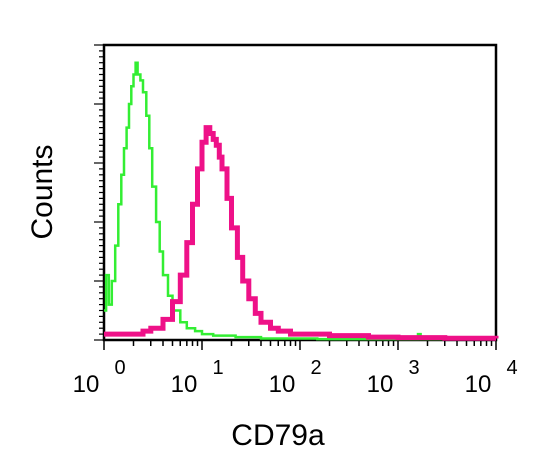  Describe the element at coordinates (119, 368) in the screenshot. I see `x-tick-exponent: 0` at that location.